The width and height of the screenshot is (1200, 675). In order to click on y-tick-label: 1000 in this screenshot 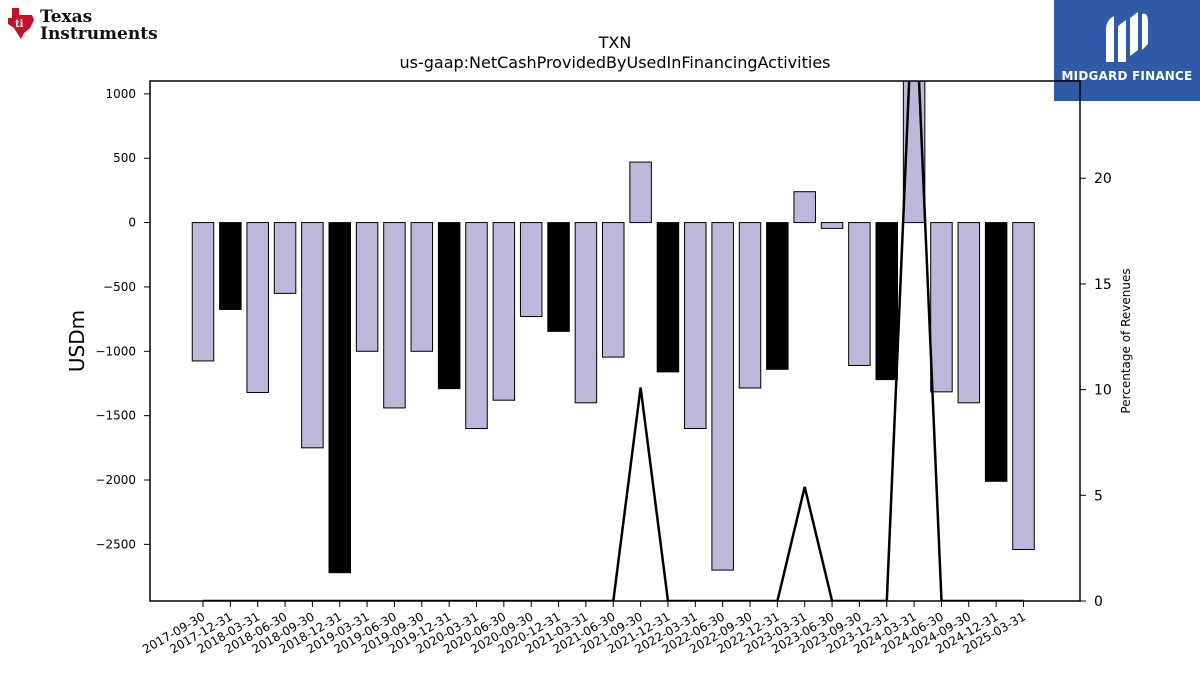, I will do `click(120, 94)`.